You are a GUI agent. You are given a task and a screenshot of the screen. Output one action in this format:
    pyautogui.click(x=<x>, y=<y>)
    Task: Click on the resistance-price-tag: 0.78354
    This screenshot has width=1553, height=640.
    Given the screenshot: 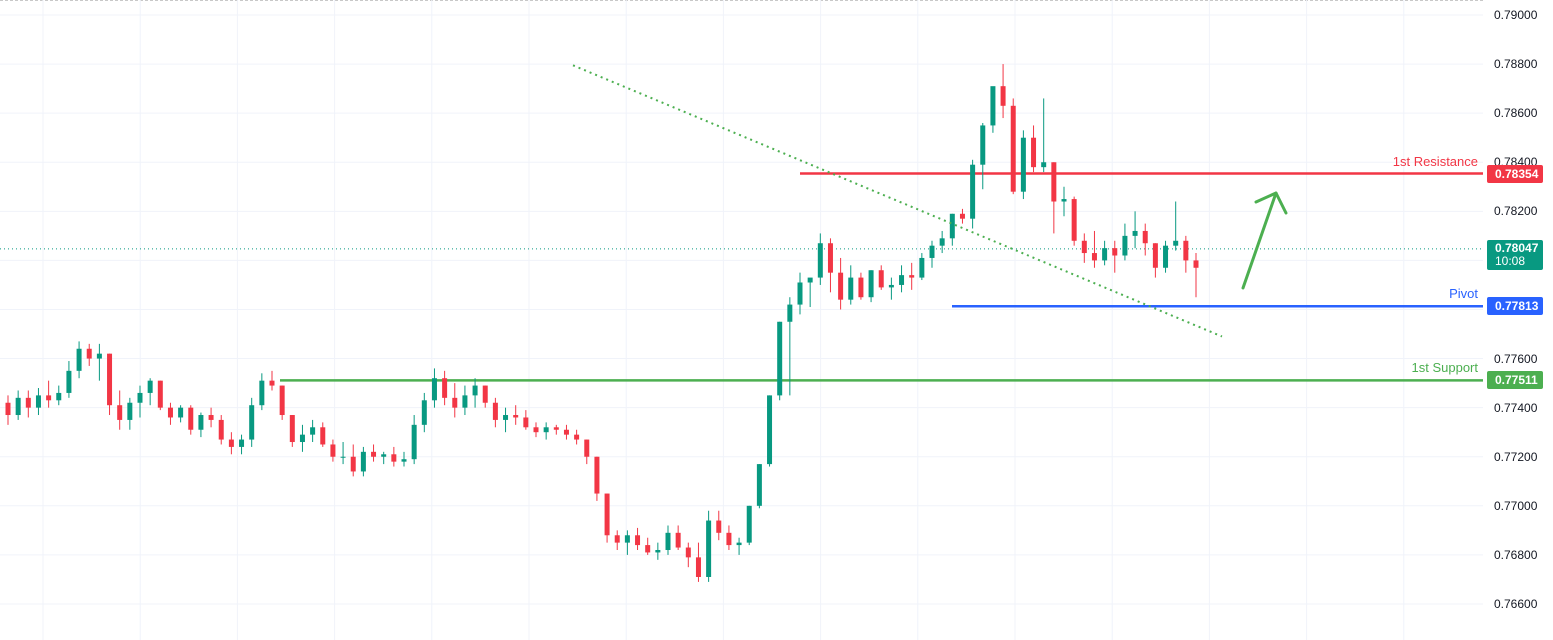 What is the action you would take?
    pyautogui.click(x=1515, y=173)
    